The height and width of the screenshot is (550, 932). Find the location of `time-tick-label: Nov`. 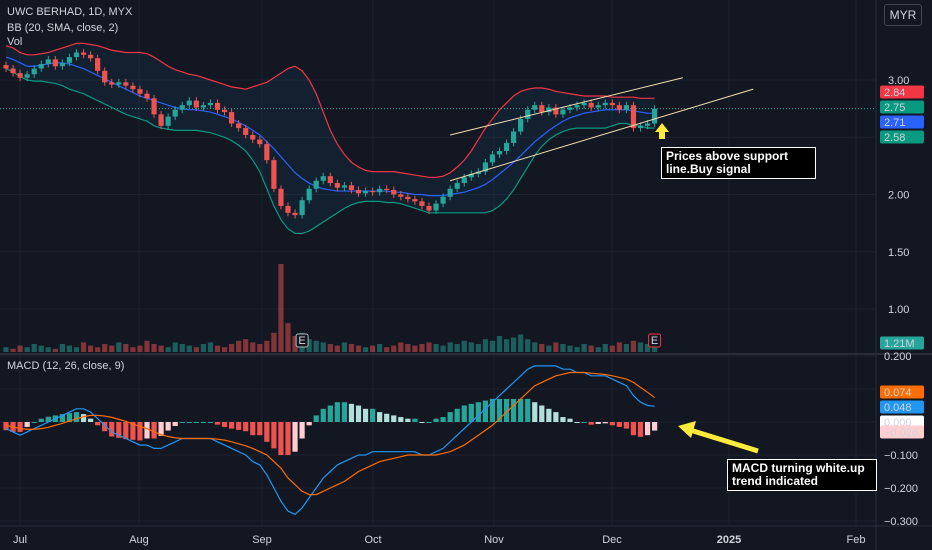

time-tick-label: Nov is located at coordinates (494, 540).